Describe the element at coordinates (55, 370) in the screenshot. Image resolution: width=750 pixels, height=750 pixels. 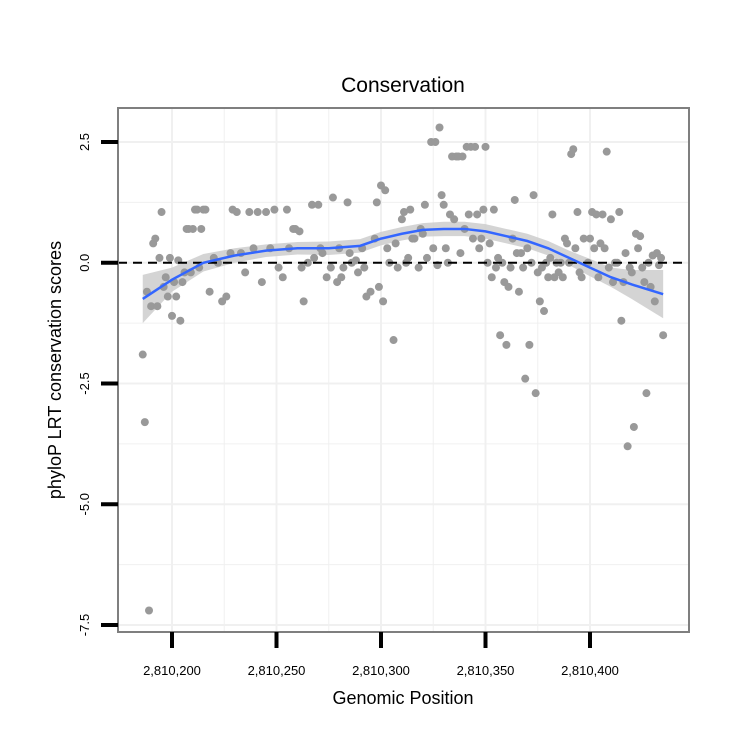
I see `y-axis-title: phyloP LRT conservation scores` at that location.